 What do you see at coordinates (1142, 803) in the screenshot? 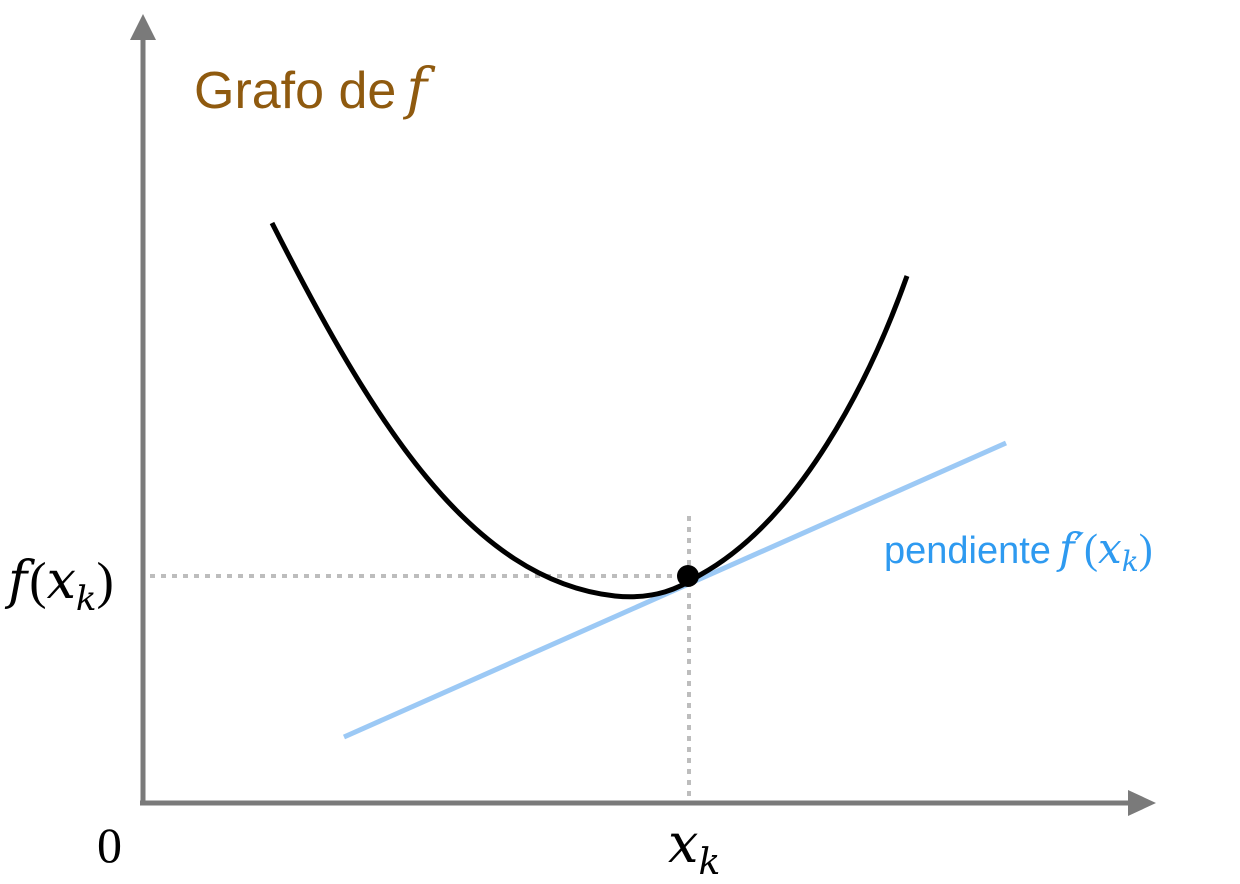
I see `x-axis-arrowhead` at bounding box center [1142, 803].